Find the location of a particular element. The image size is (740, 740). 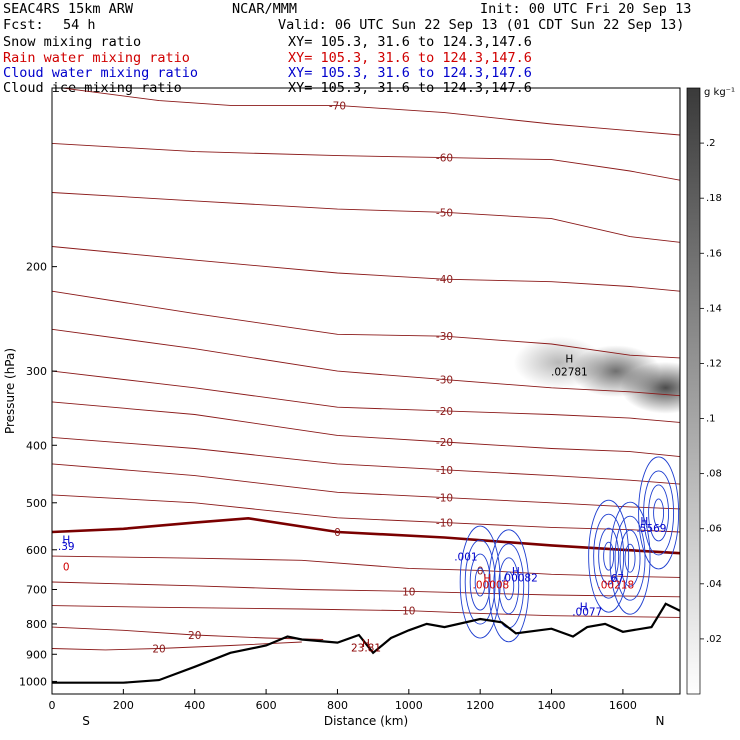

annotation-13: .67 is located at coordinates (615, 579).